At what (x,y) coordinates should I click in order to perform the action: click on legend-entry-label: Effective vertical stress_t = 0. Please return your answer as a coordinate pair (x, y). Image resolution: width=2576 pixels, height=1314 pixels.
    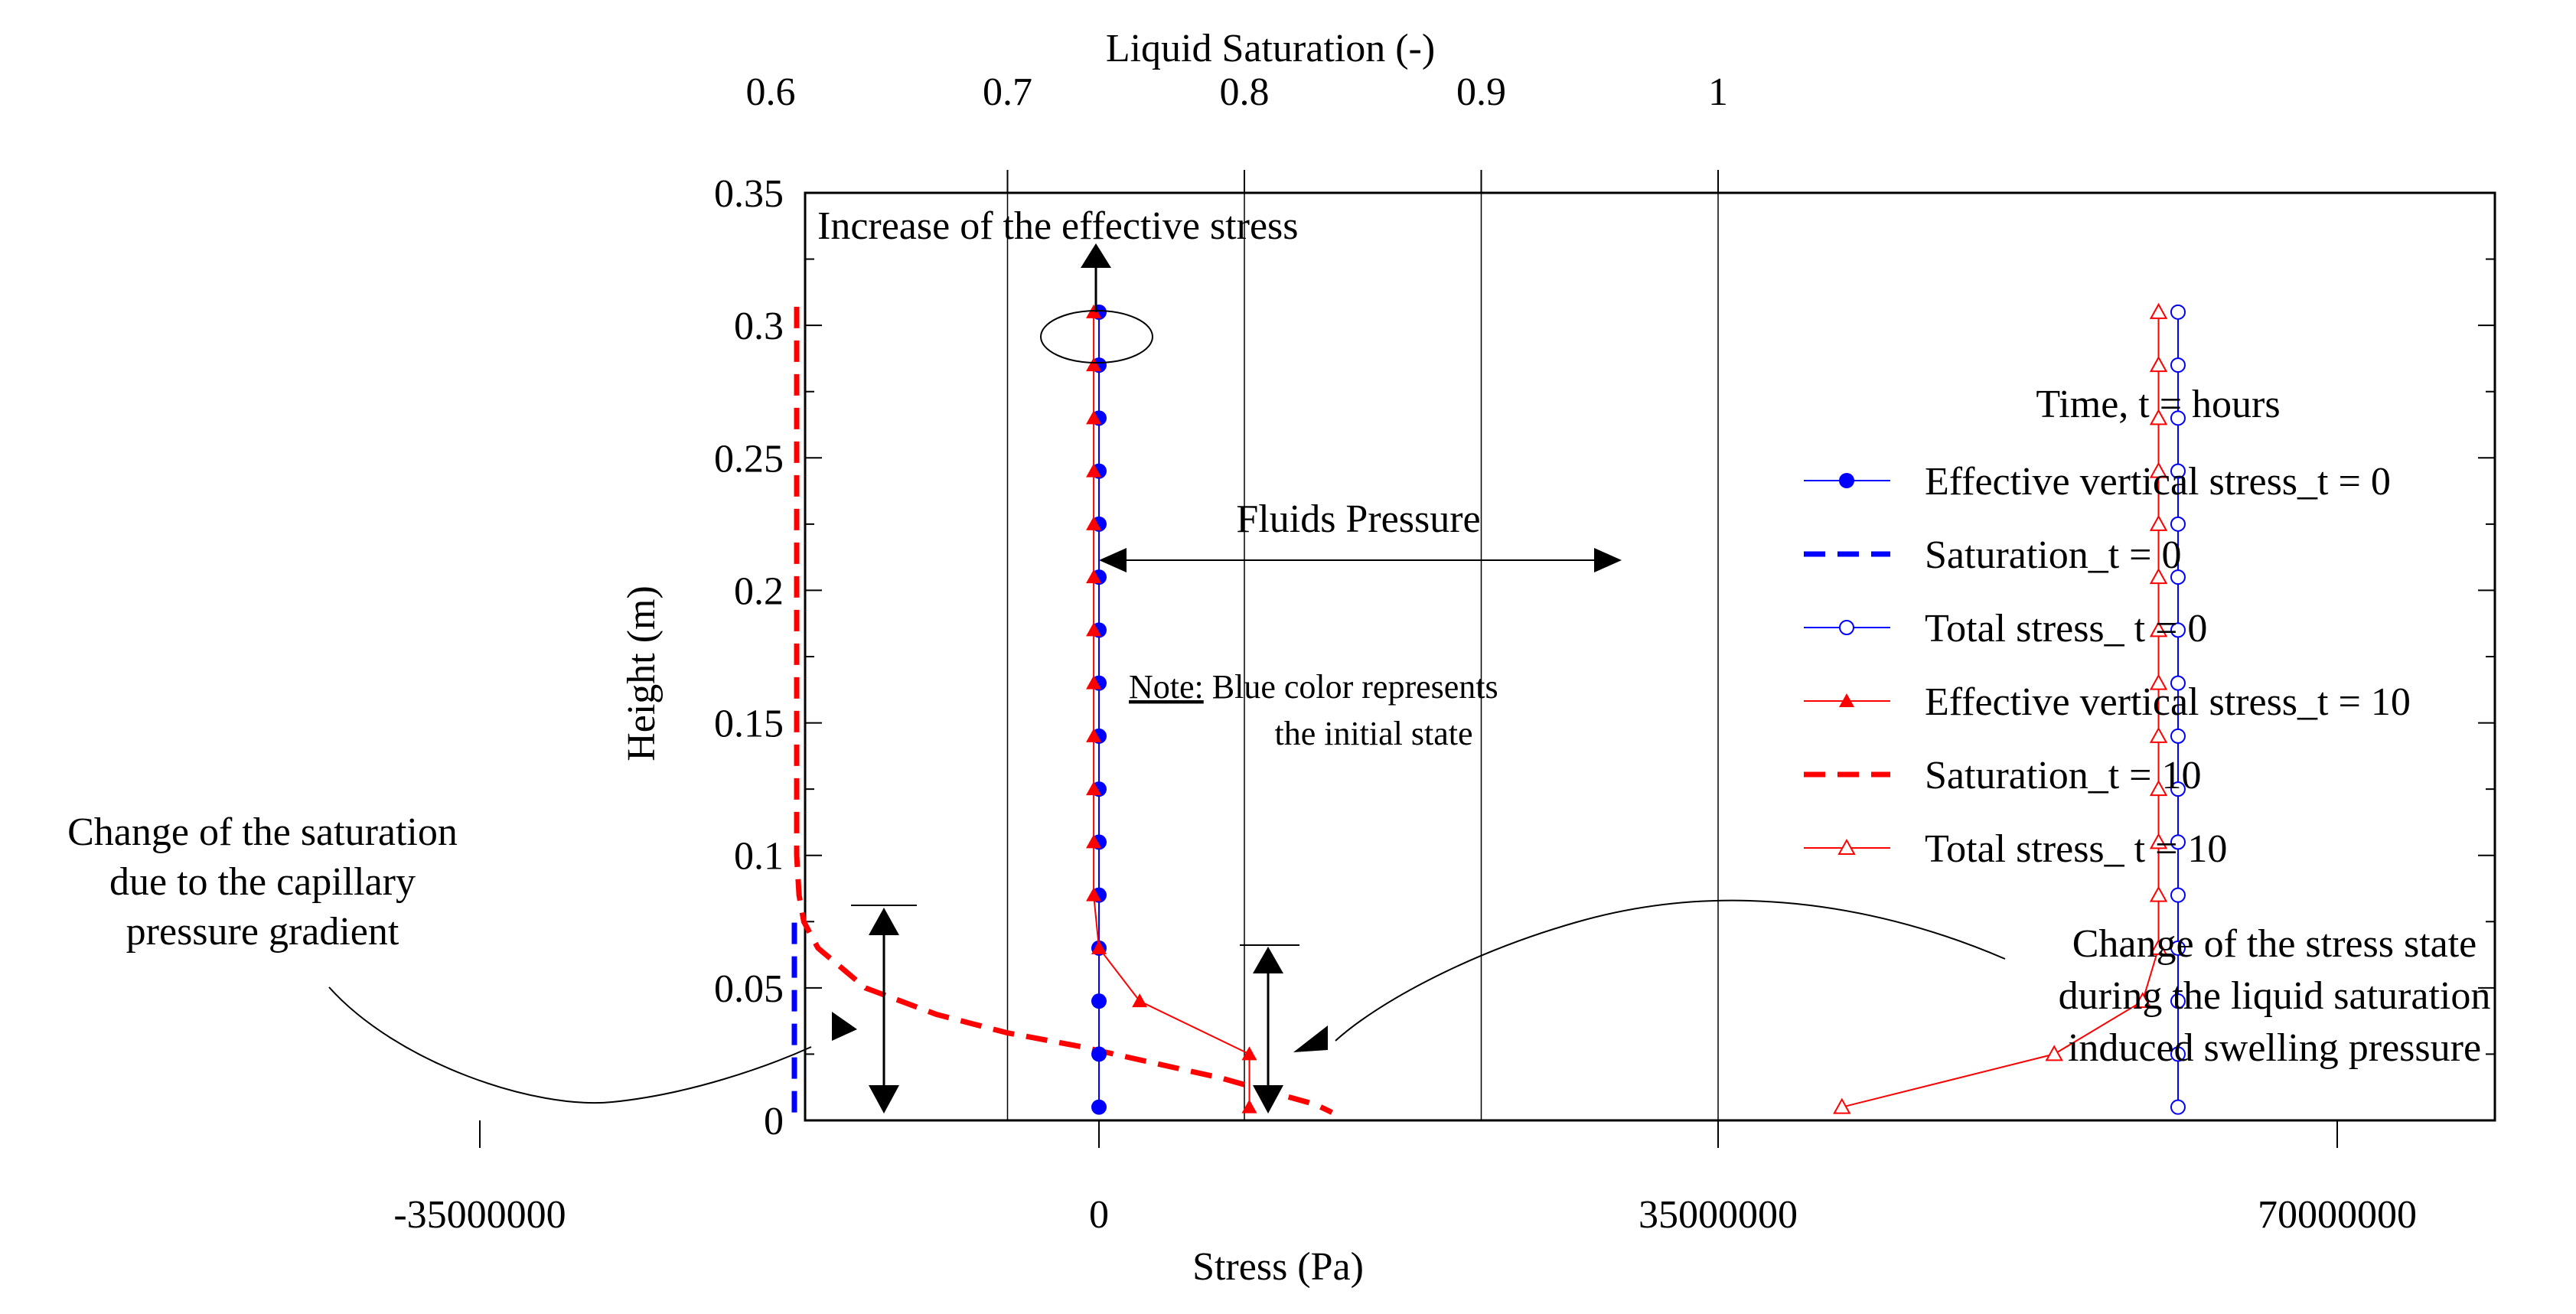
    Looking at the image, I should click on (2158, 482).